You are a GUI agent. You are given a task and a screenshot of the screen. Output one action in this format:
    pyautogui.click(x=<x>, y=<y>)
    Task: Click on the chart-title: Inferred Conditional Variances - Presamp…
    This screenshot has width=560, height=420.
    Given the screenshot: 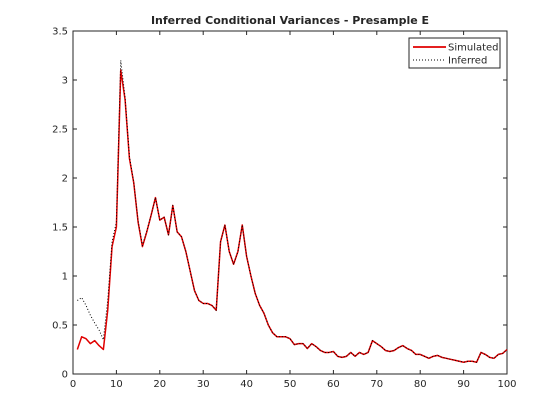 What is the action you would take?
    pyautogui.click(x=290, y=20)
    